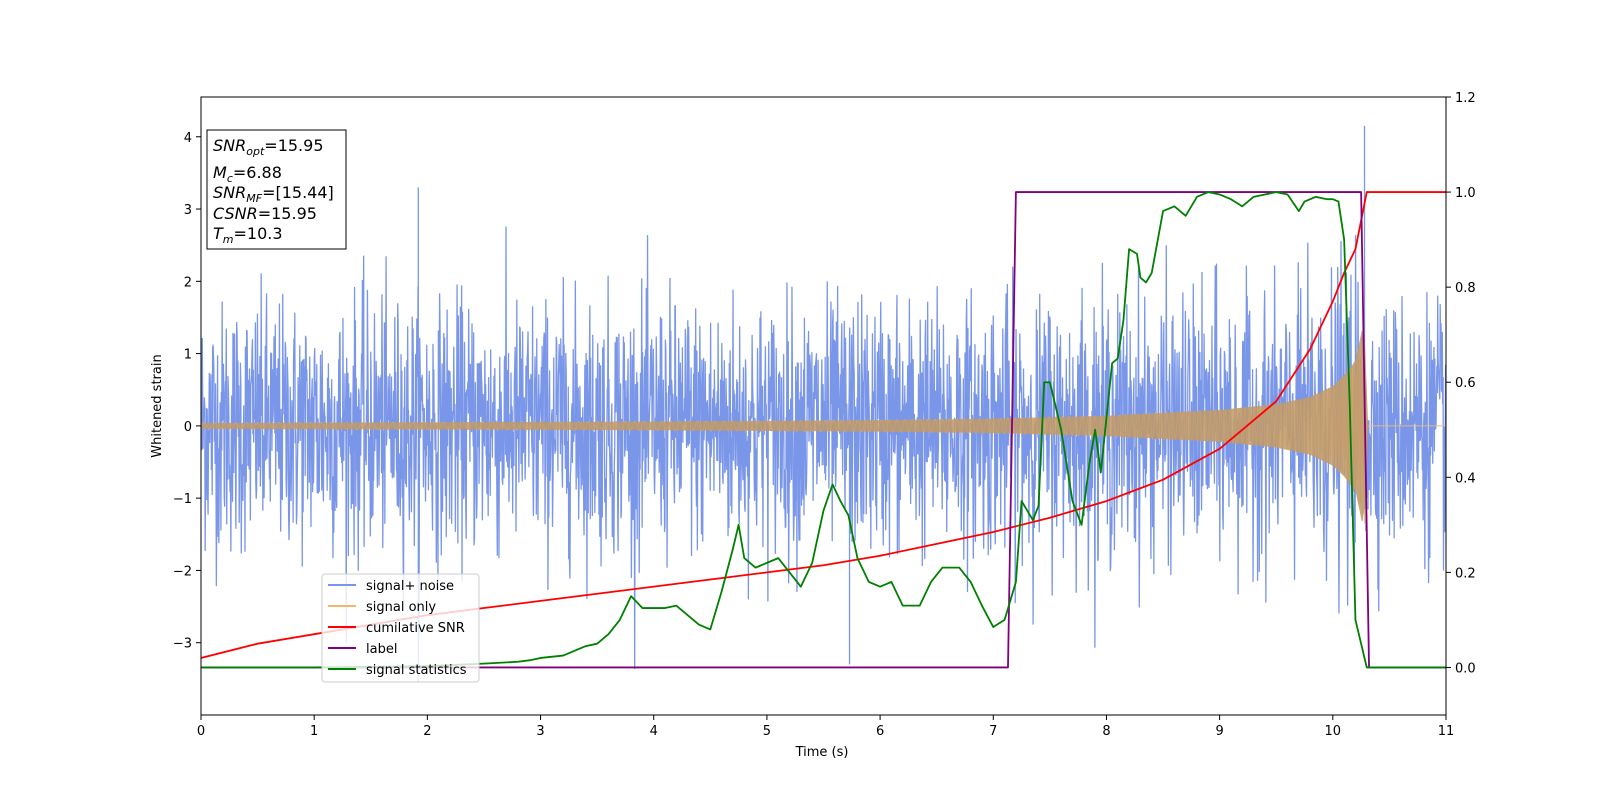 Image resolution: width=1600 pixels, height=800 pixels. I want to click on y2-tick-label: 1.0, so click(1465, 193).